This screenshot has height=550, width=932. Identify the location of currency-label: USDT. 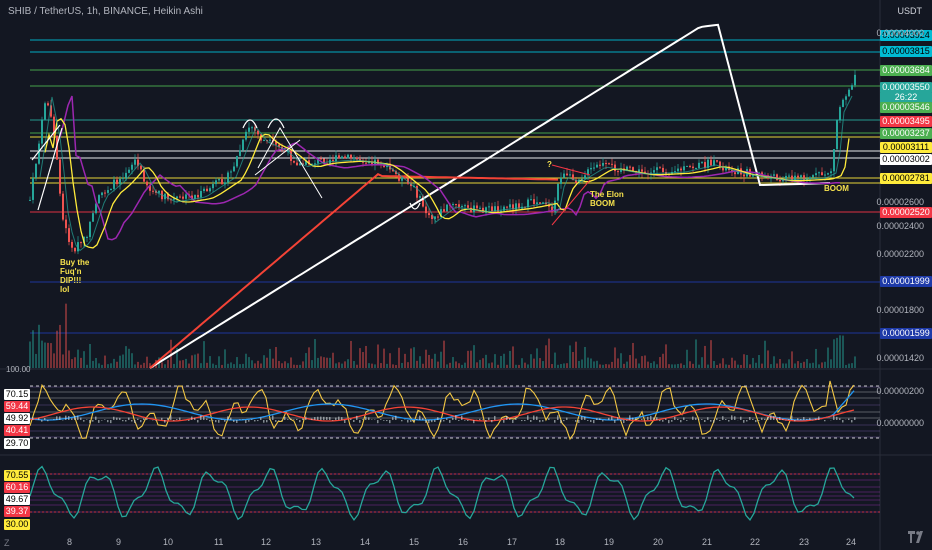
(910, 11).